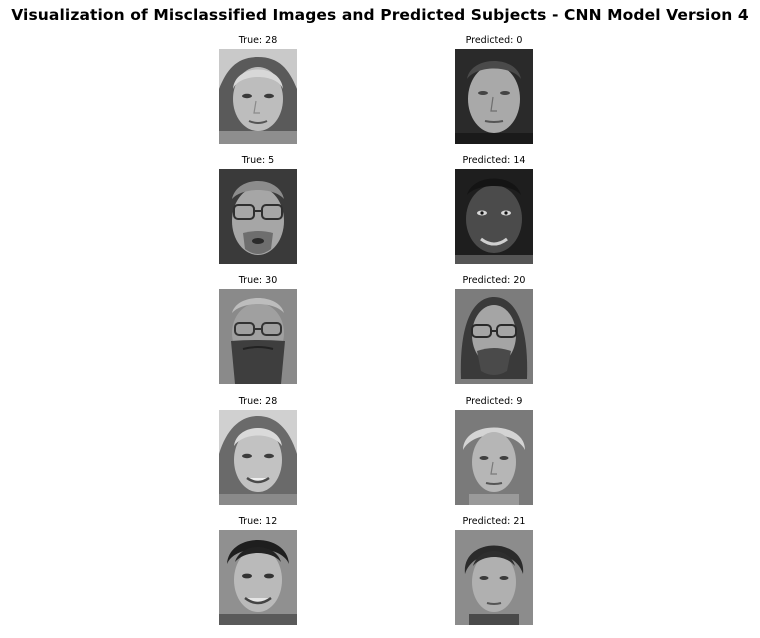  What do you see at coordinates (258, 280) in the screenshot?
I see `true-label: True: 30` at bounding box center [258, 280].